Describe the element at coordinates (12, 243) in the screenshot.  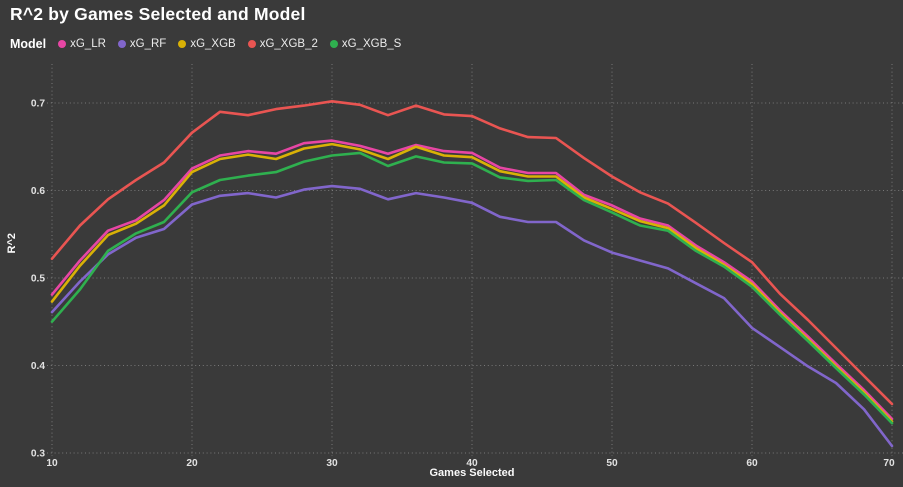
I see `y-axis-title: R^2` at that location.